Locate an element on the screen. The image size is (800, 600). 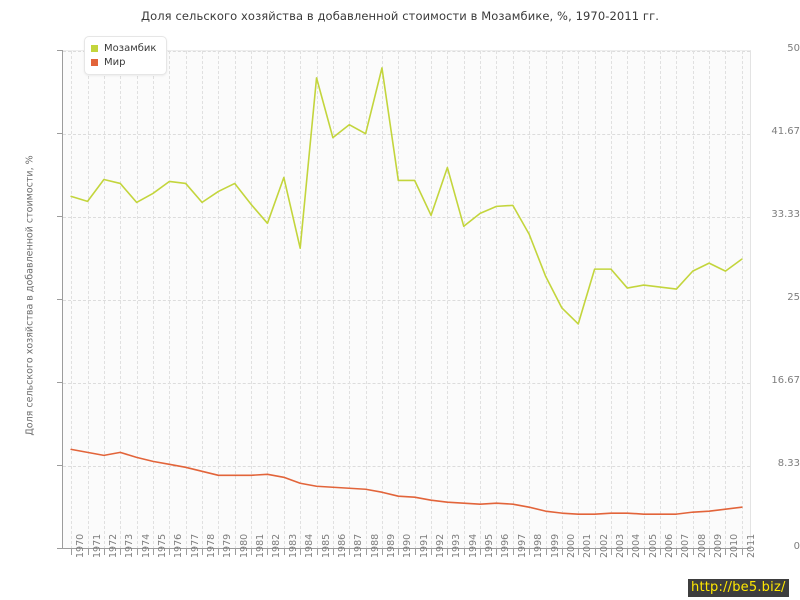
legend-item-world: Мир is located at coordinates (123, 62).